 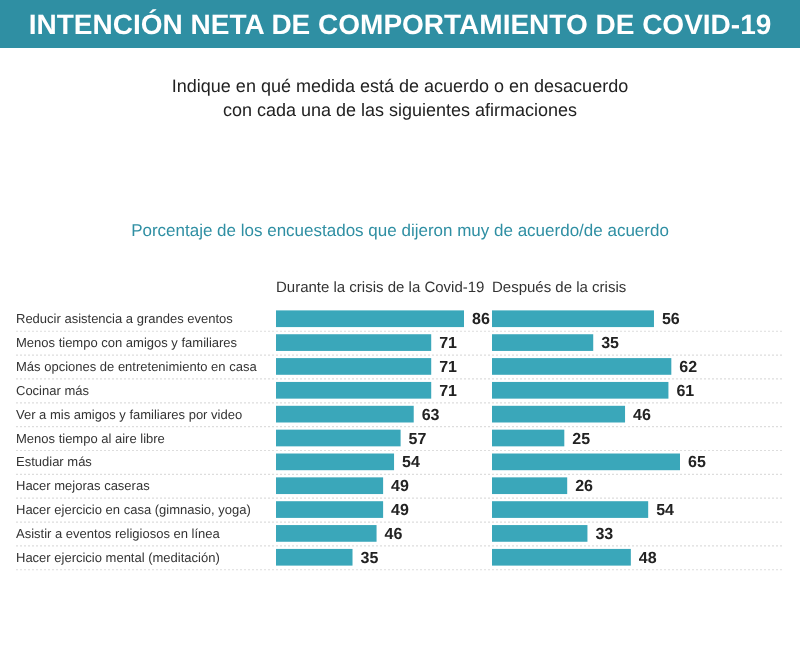 I want to click on data-label: 33, so click(x=605, y=534).